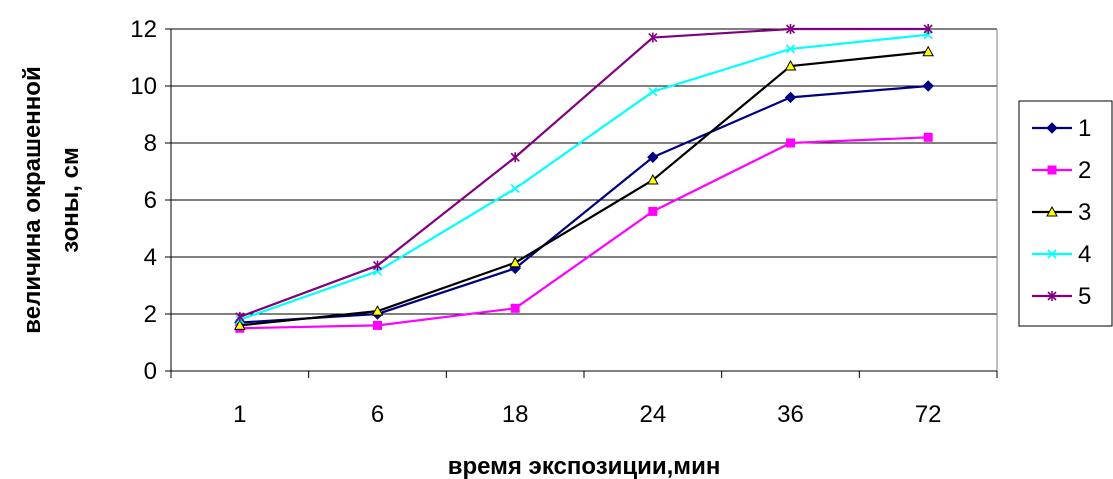 This screenshot has width=1113, height=479. Describe the element at coordinates (32, 199) in the screenshot. I see `y-axis-title-line-1: величина окрашенной` at that location.